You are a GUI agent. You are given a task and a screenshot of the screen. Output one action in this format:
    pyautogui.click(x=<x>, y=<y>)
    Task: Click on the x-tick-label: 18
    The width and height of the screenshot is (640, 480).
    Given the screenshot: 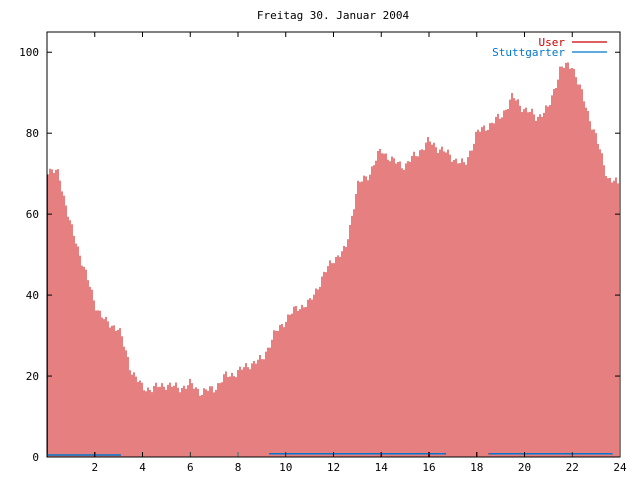 What is the action you would take?
    pyautogui.click(x=476, y=467)
    